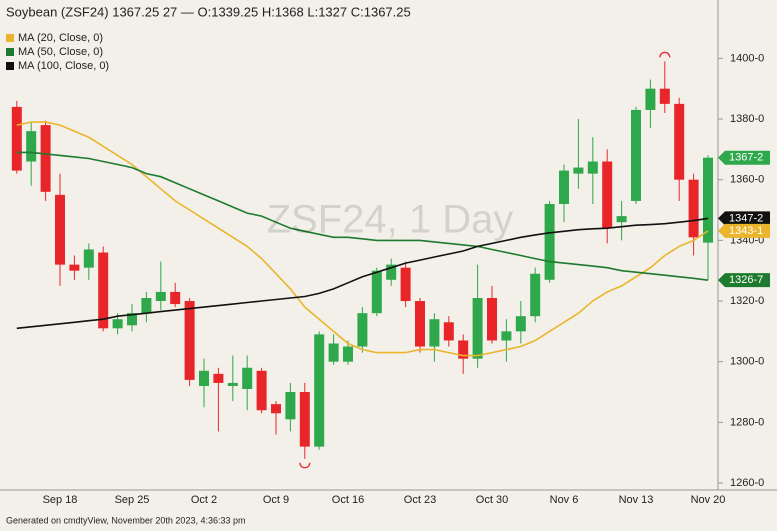 The image size is (777, 531). I want to click on legend-label: MA (20, Close, 0), so click(60, 38).